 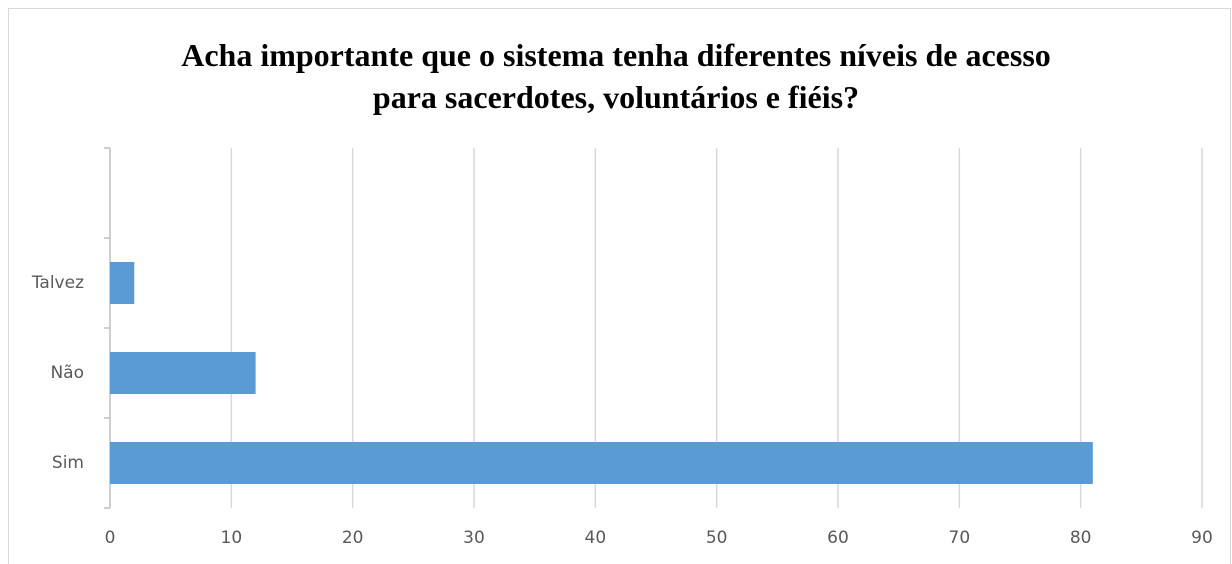 What do you see at coordinates (717, 538) in the screenshot?
I see `x-tick-label: 50` at bounding box center [717, 538].